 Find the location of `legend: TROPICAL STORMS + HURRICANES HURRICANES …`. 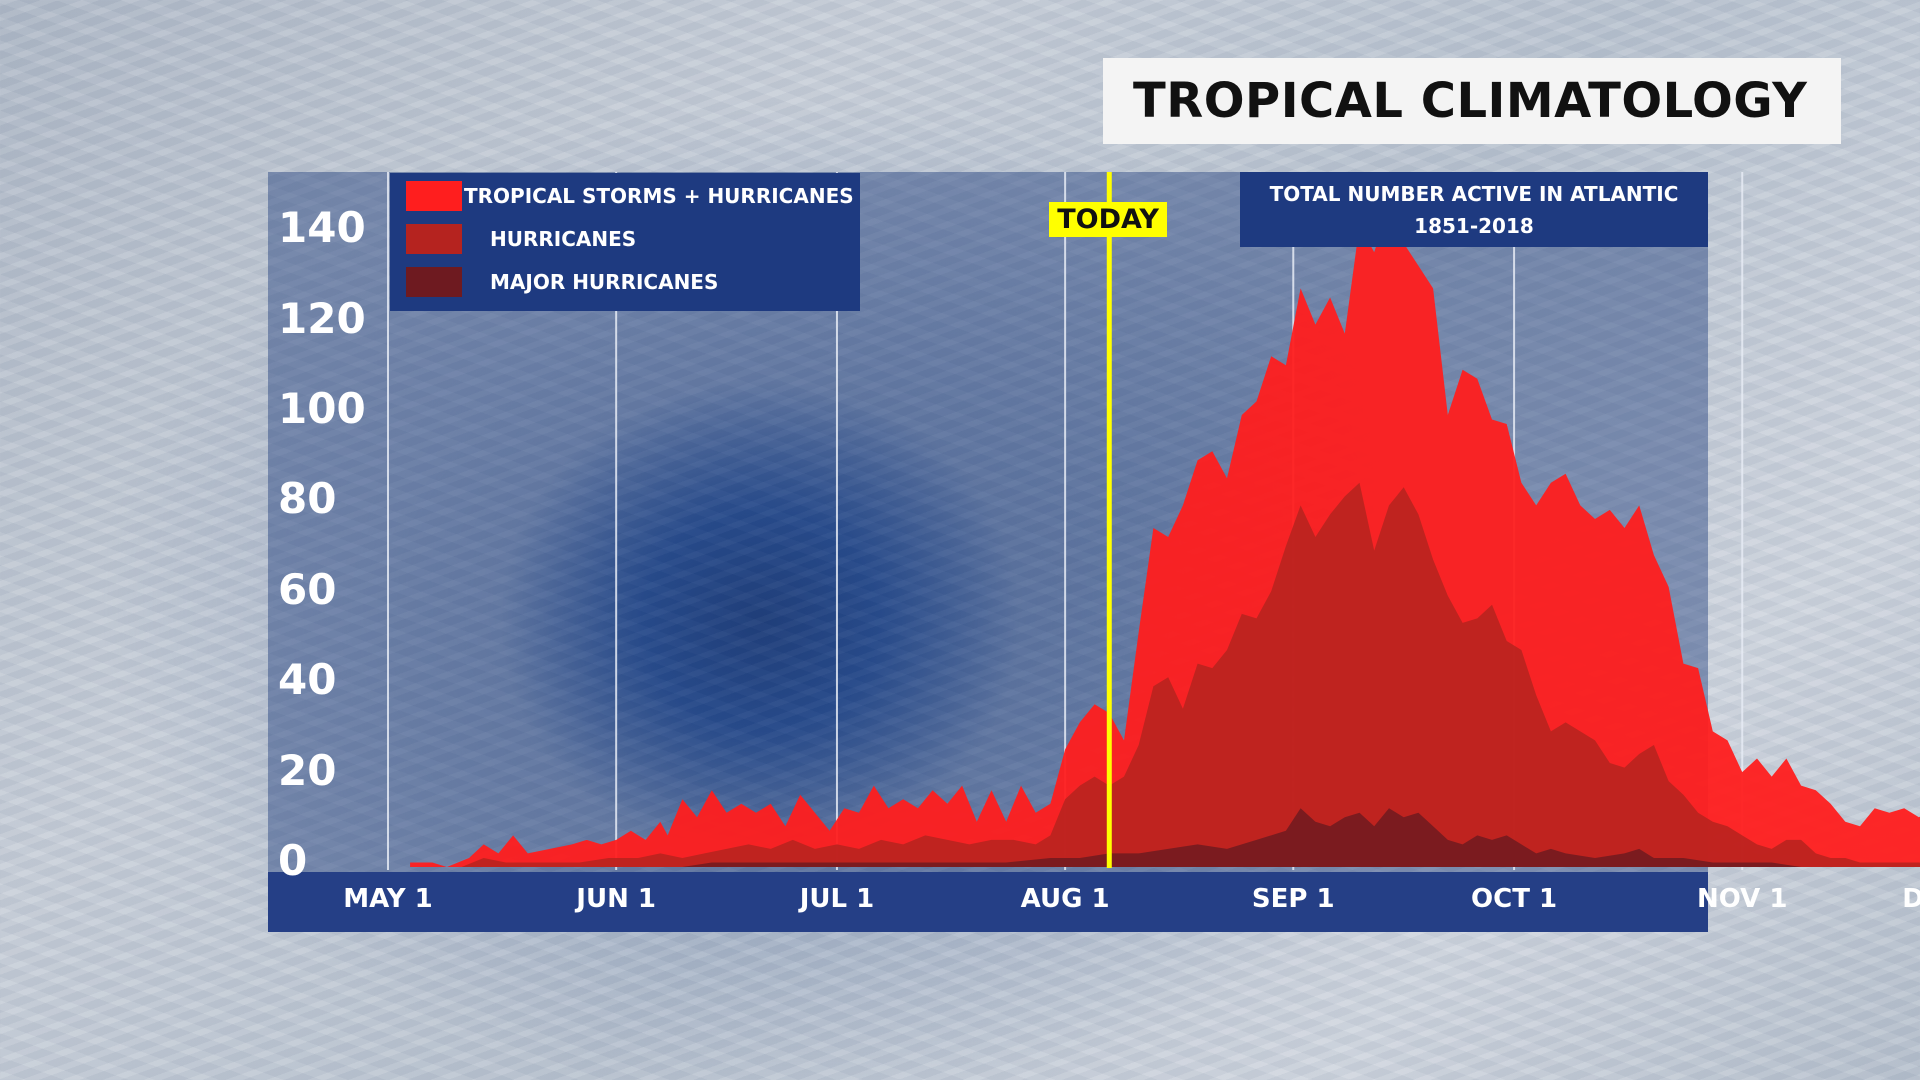

legend: TROPICAL STORMS + HURRICANES HURRICANES … is located at coordinates (625, 242).